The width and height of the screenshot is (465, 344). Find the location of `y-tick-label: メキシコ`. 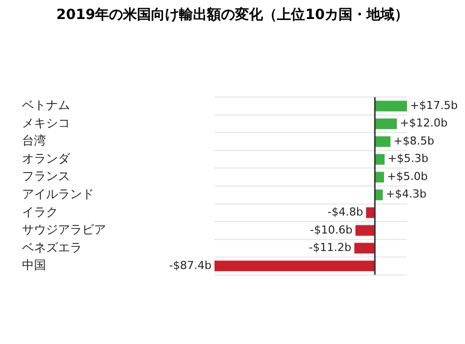

y-tick-label: メキシコ is located at coordinates (46, 123).